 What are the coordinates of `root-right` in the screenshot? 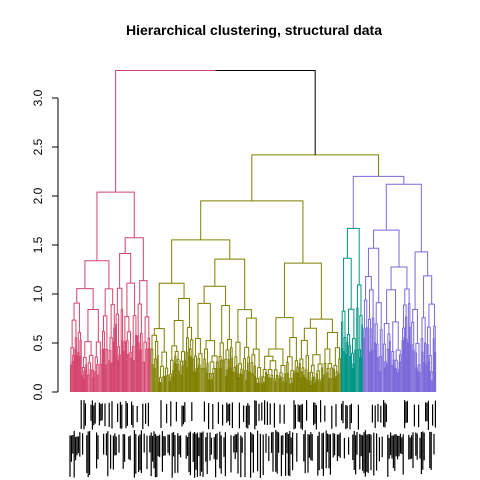 It's located at (265, 112).